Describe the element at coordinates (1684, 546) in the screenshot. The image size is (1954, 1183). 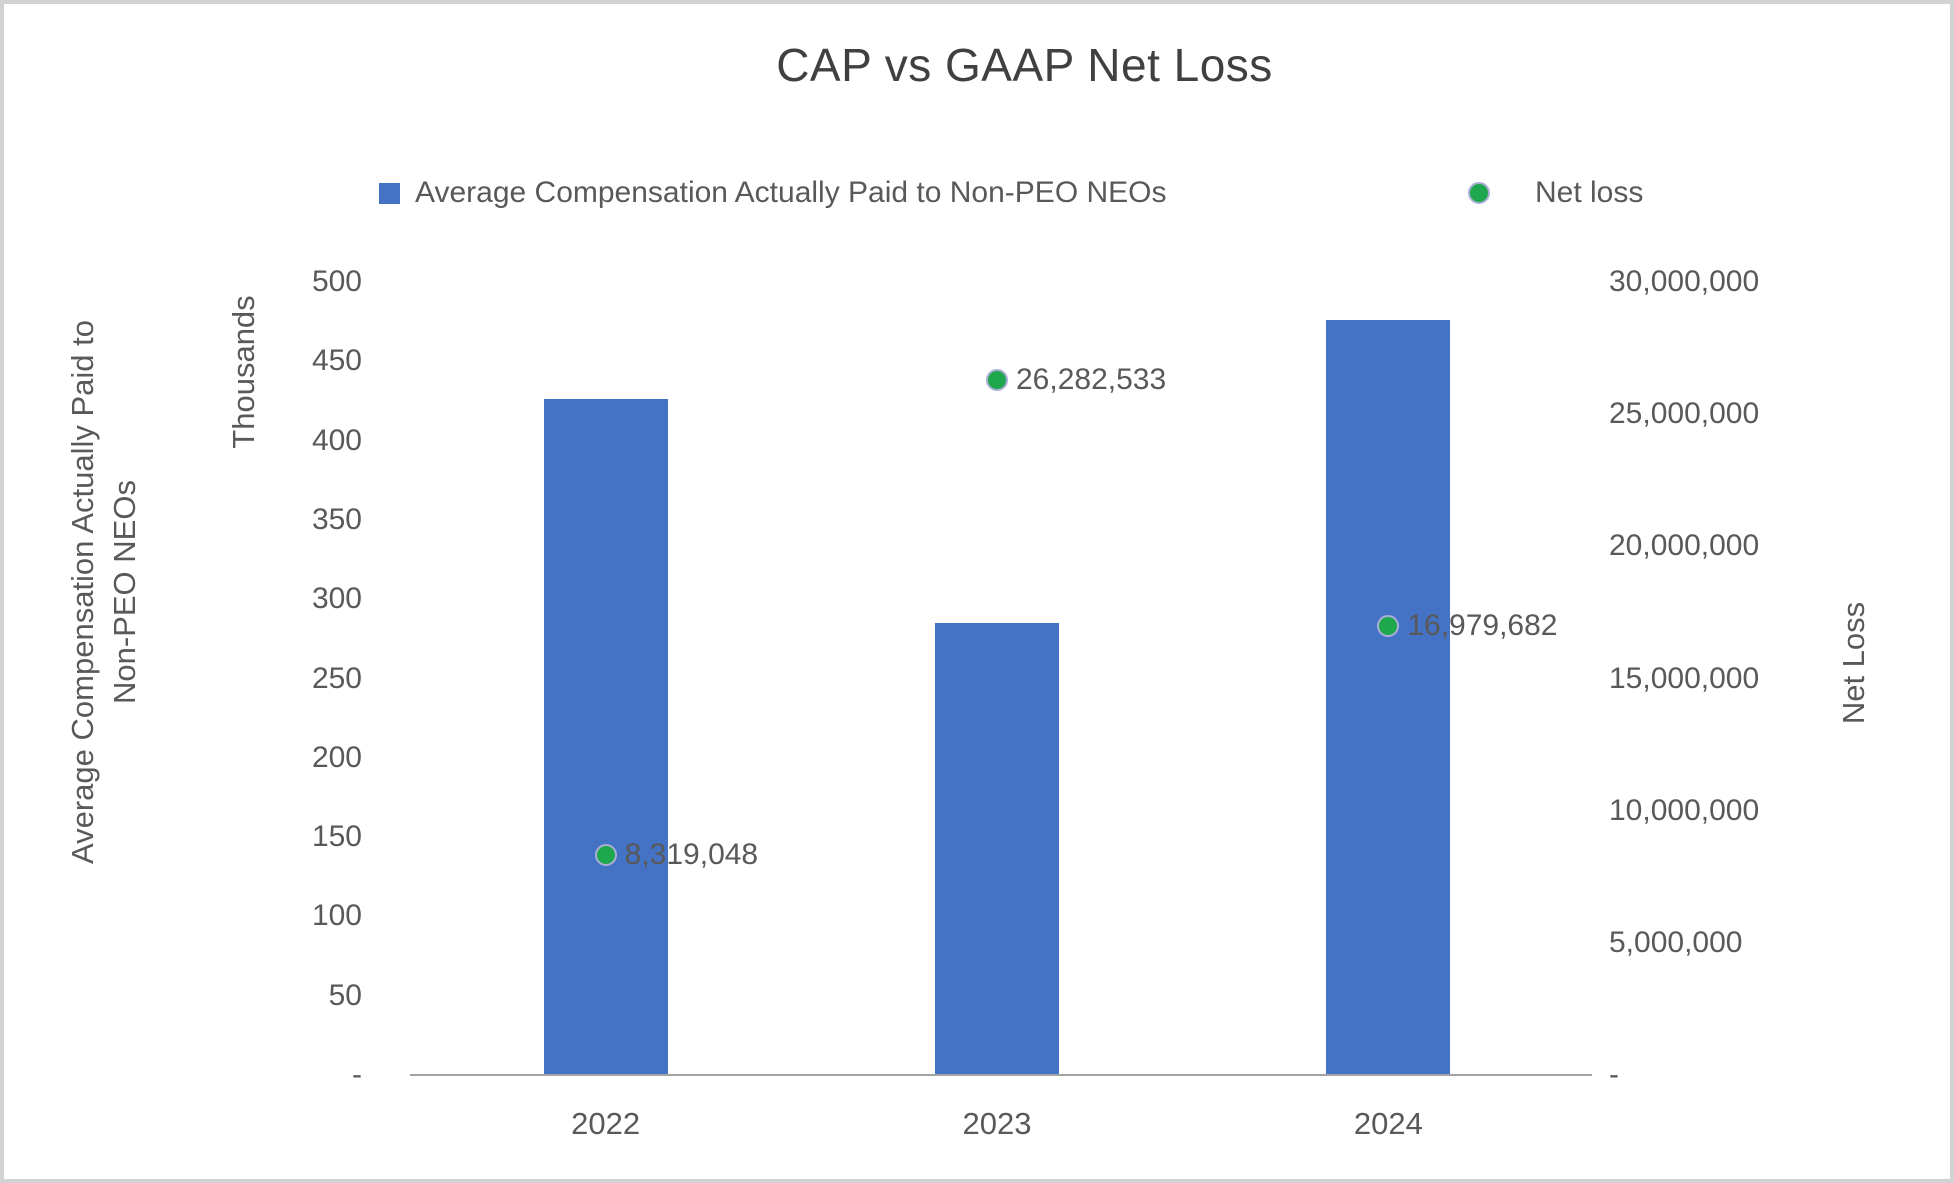
I see `right-axis-tick: 20,000,000` at that location.